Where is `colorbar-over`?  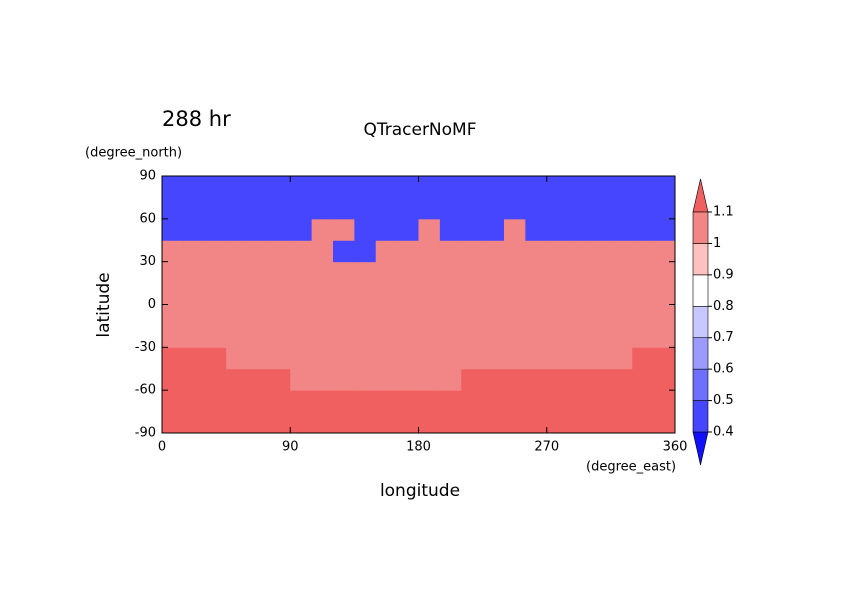
colorbar-over is located at coordinates (700, 195).